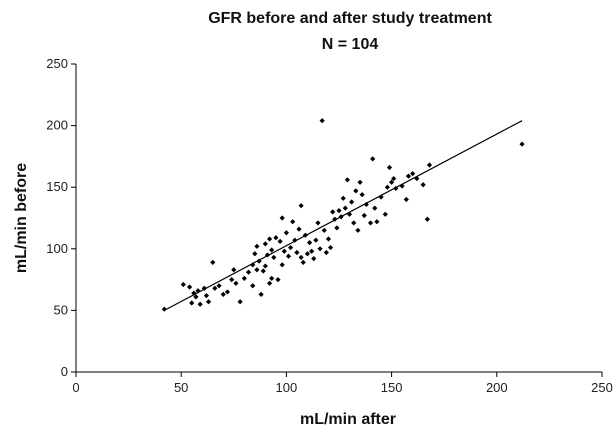 The image size is (615, 430). I want to click on y-tick-label: 100, so click(57, 248).